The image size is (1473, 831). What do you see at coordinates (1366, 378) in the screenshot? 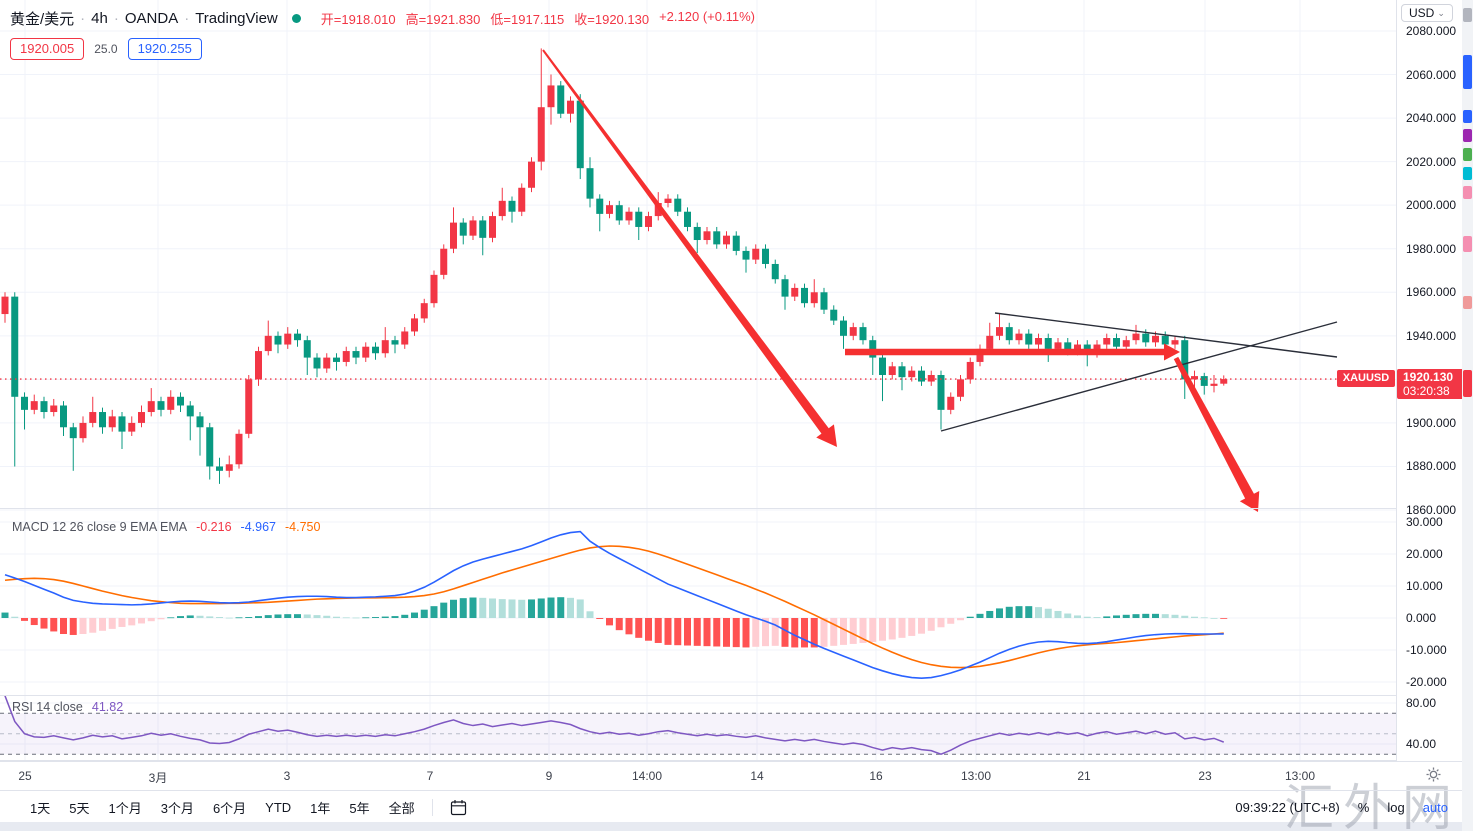
I see `symbol-price-tag: XAUUSD` at bounding box center [1366, 378].